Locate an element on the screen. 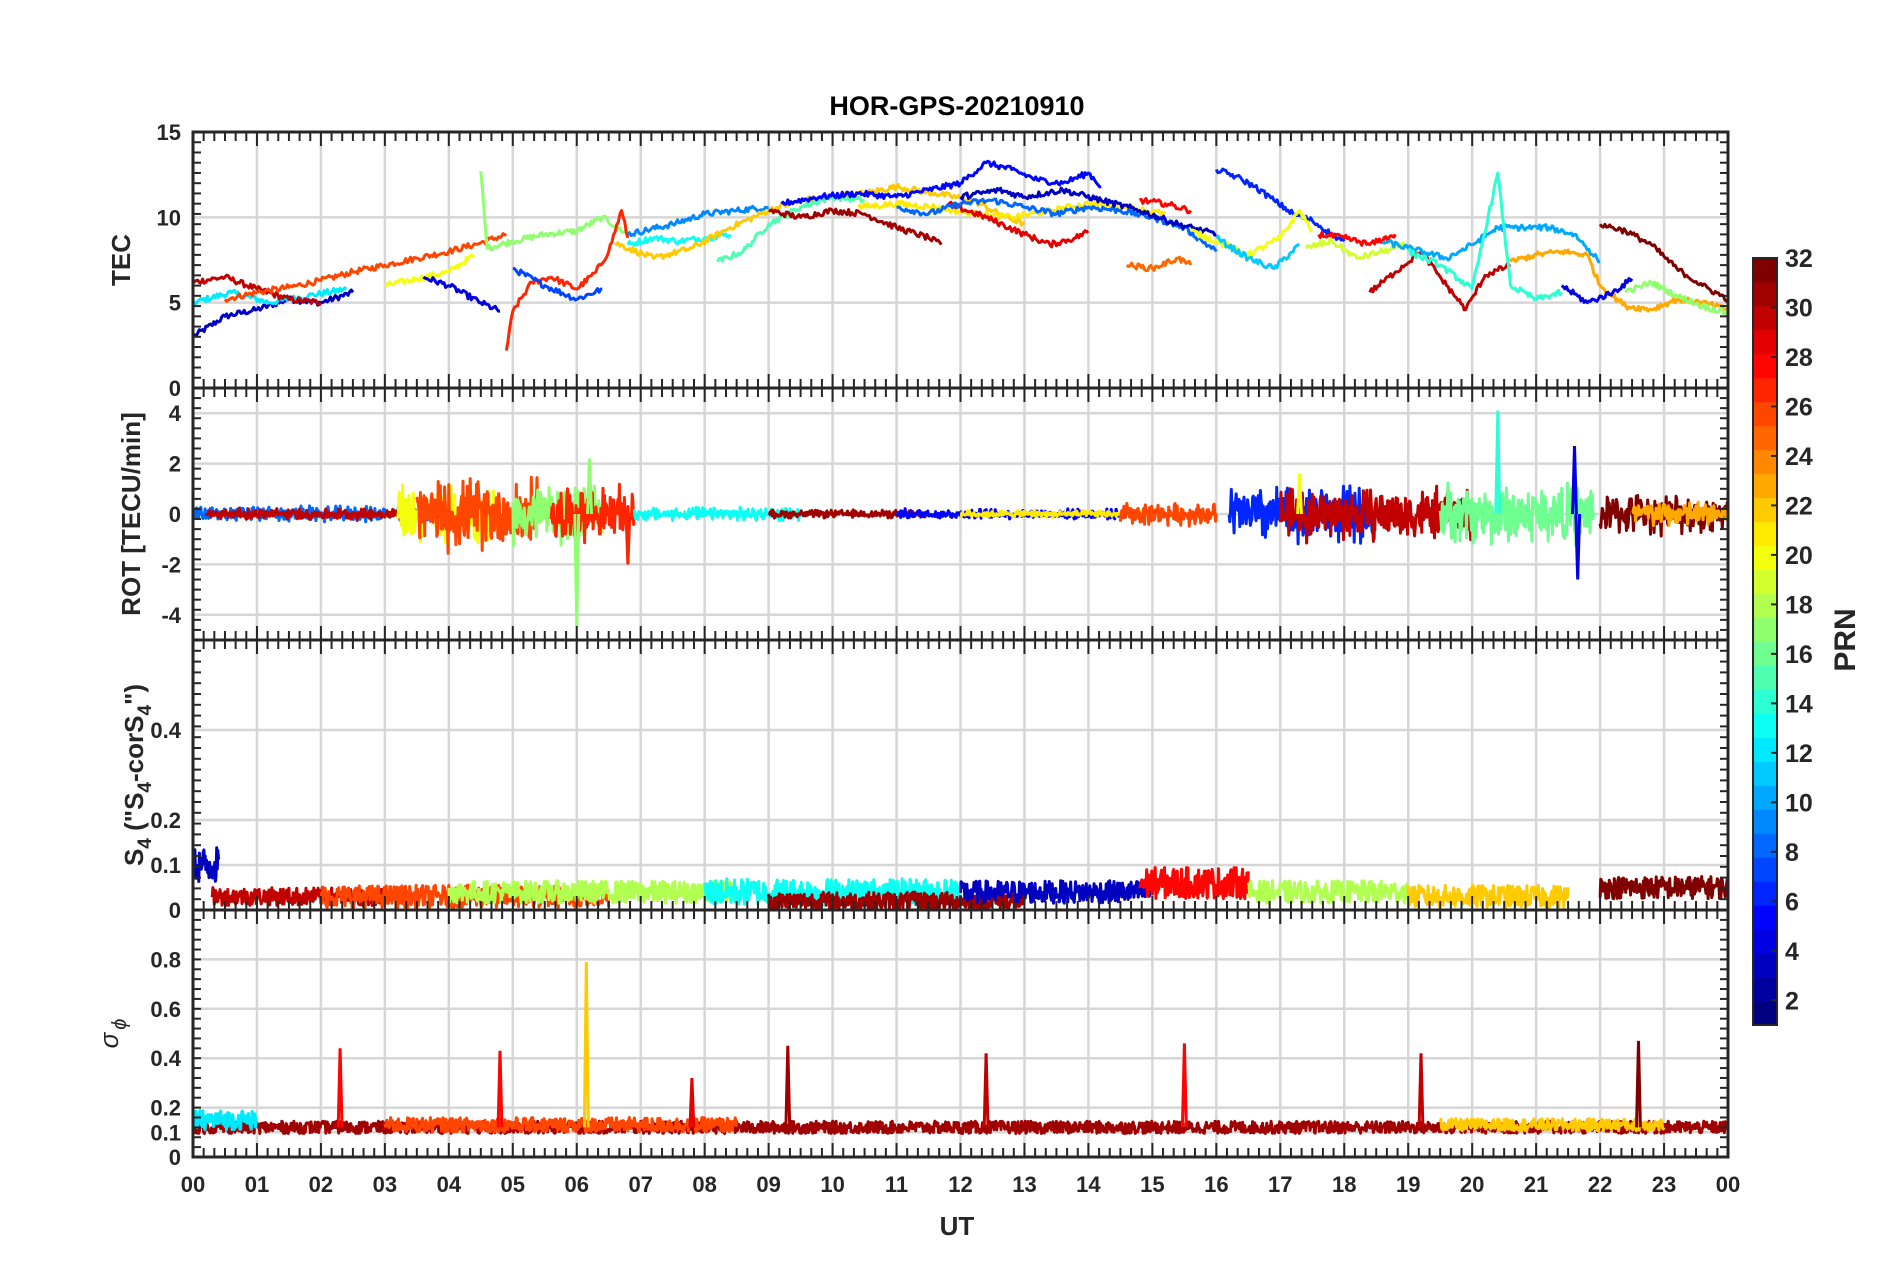  x-axis-label: UT is located at coordinates (957, 1226).